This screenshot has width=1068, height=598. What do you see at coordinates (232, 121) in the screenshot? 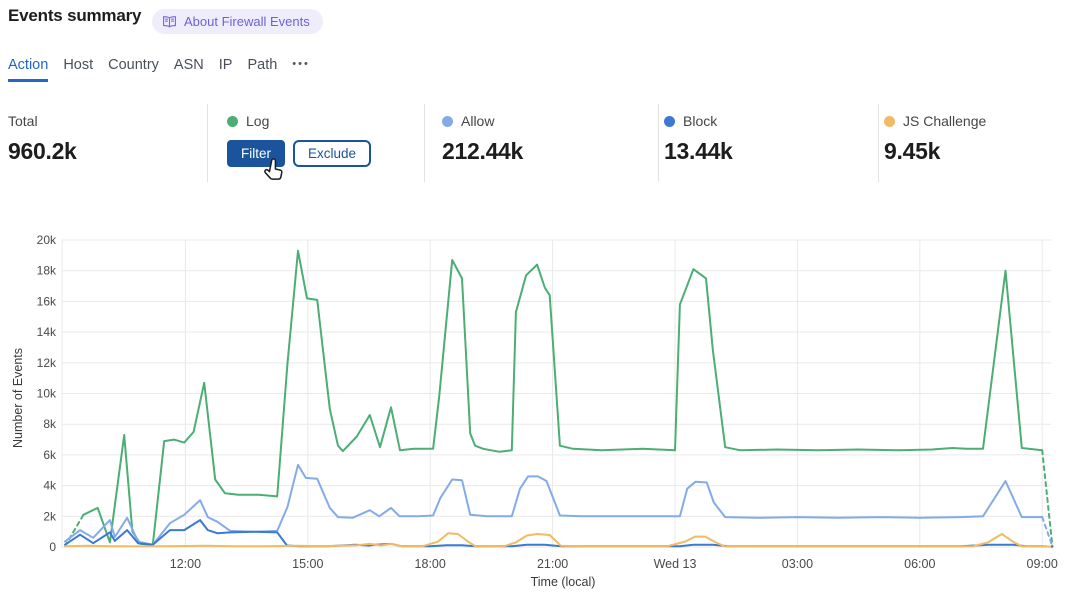
I see `log-legend-dot` at bounding box center [232, 121].